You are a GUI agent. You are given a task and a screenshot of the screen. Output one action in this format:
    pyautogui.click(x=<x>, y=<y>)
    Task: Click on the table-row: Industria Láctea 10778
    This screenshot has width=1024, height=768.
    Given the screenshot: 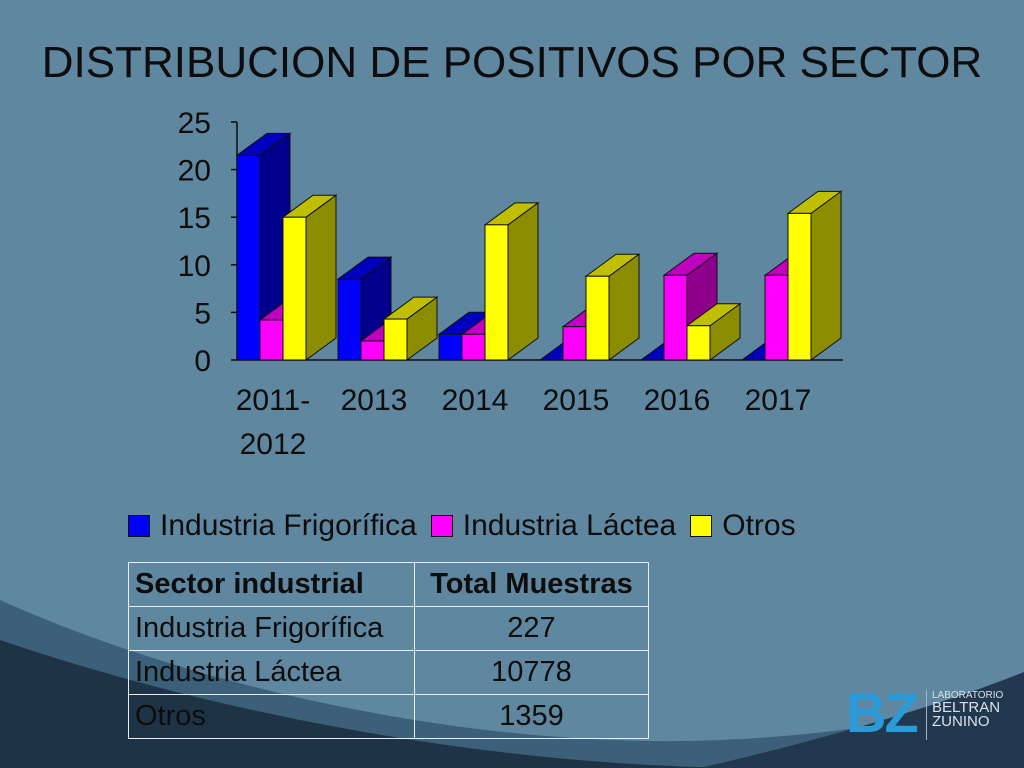 What is the action you would take?
    pyautogui.click(x=388, y=672)
    